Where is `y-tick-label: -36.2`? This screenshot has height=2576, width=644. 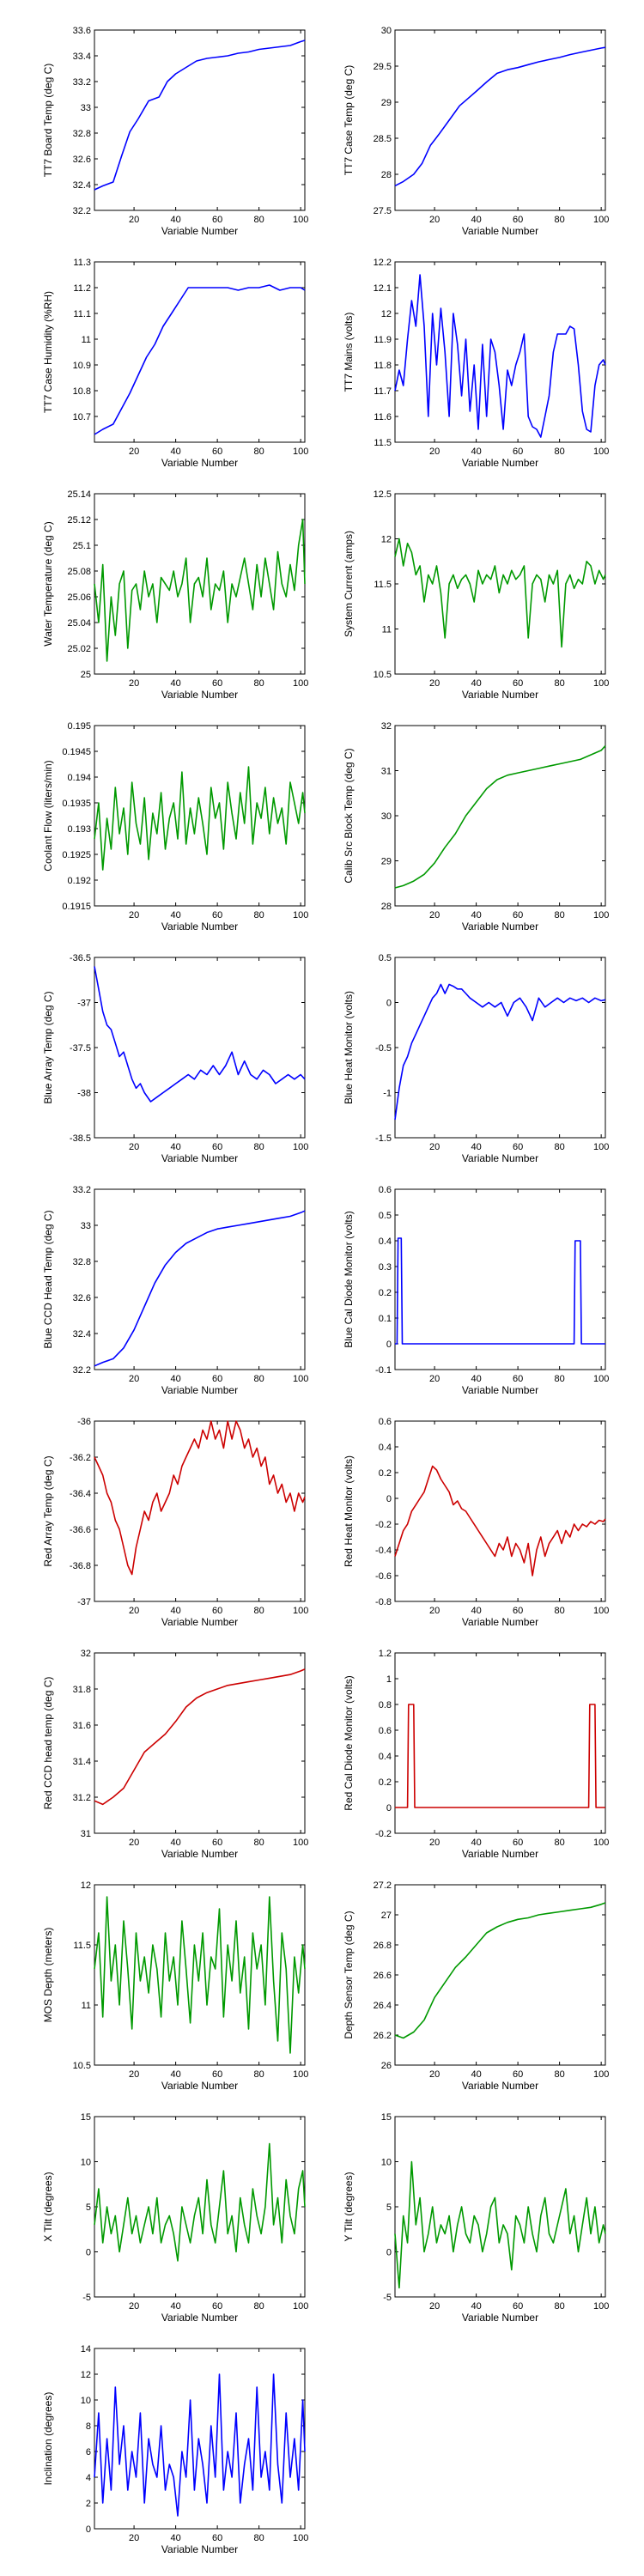 y-tick-label: -36.2 is located at coordinates (80, 1458).